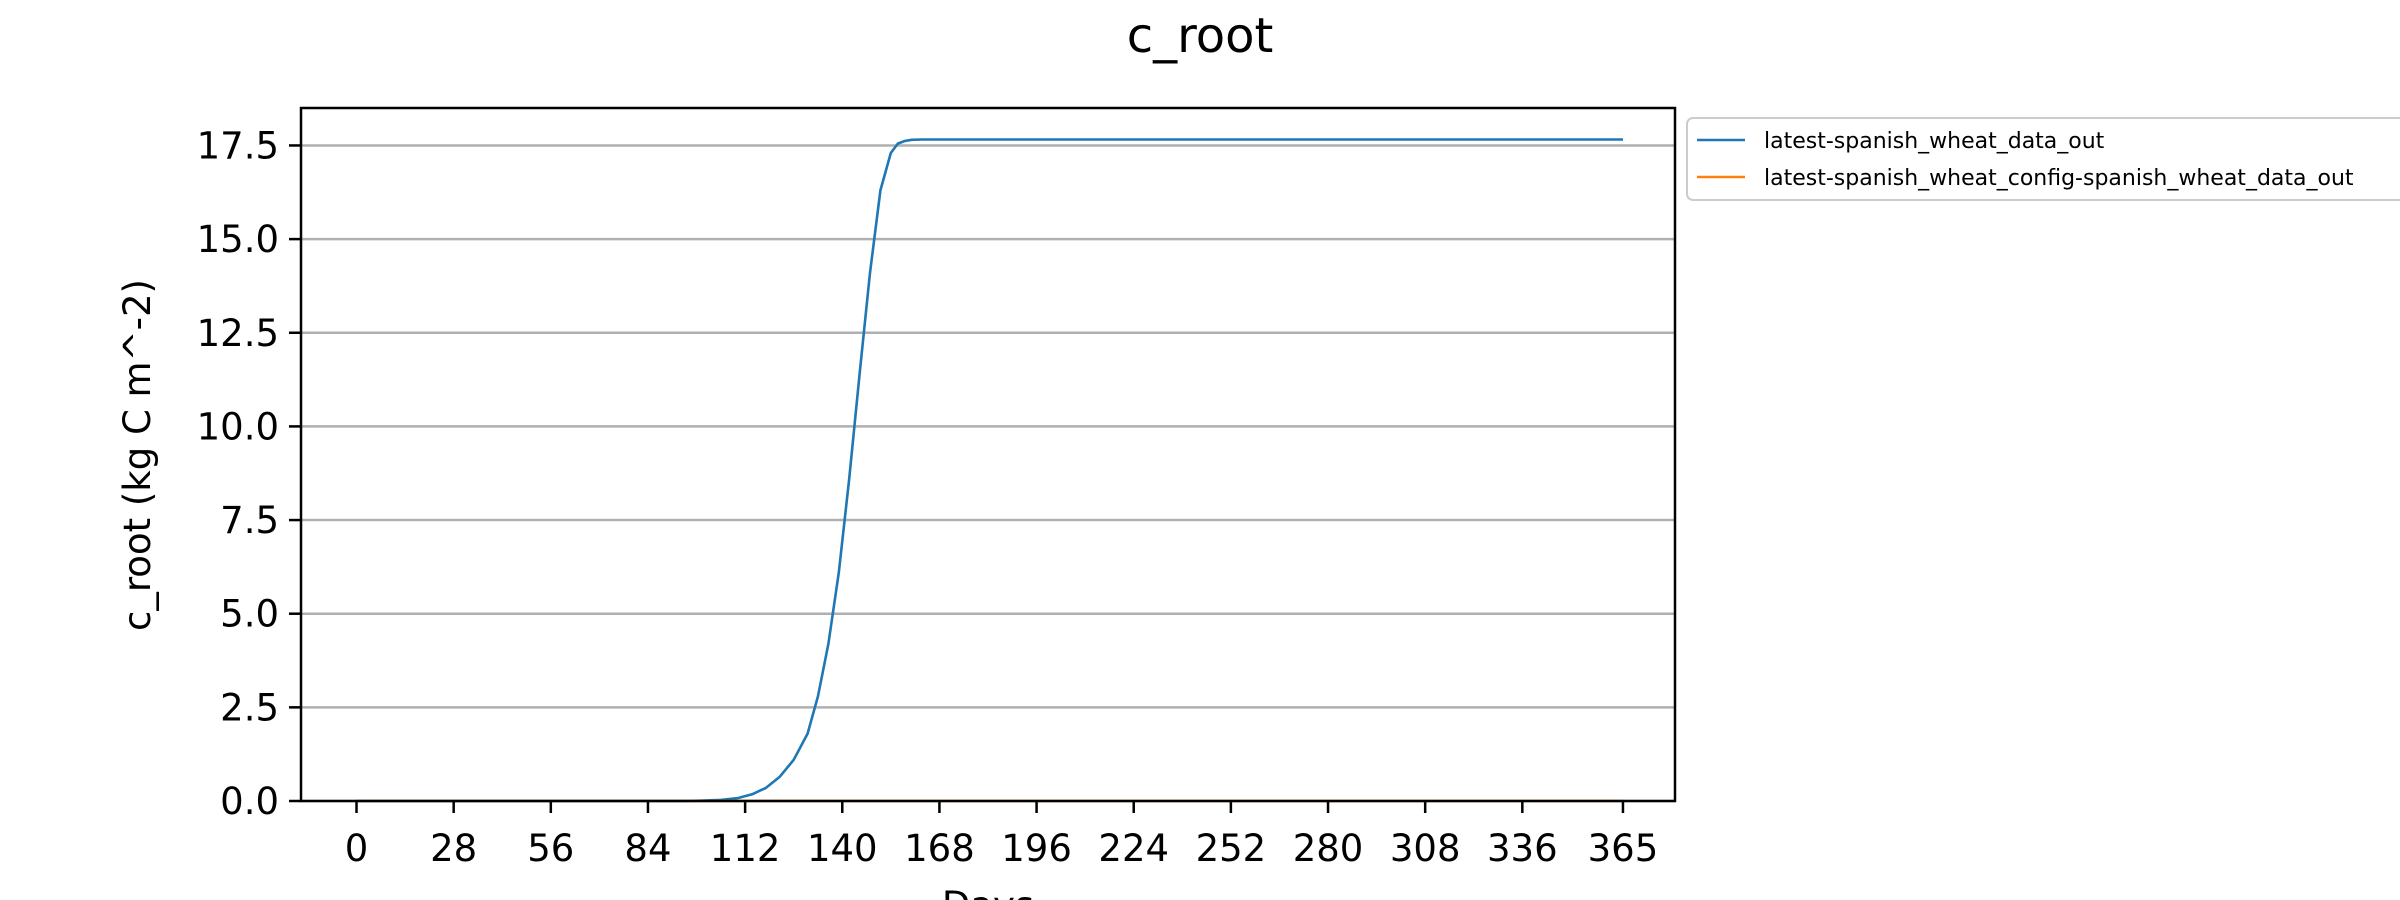  Describe the element at coordinates (238, 333) in the screenshot. I see `y-tick-label: 12.5` at that location.